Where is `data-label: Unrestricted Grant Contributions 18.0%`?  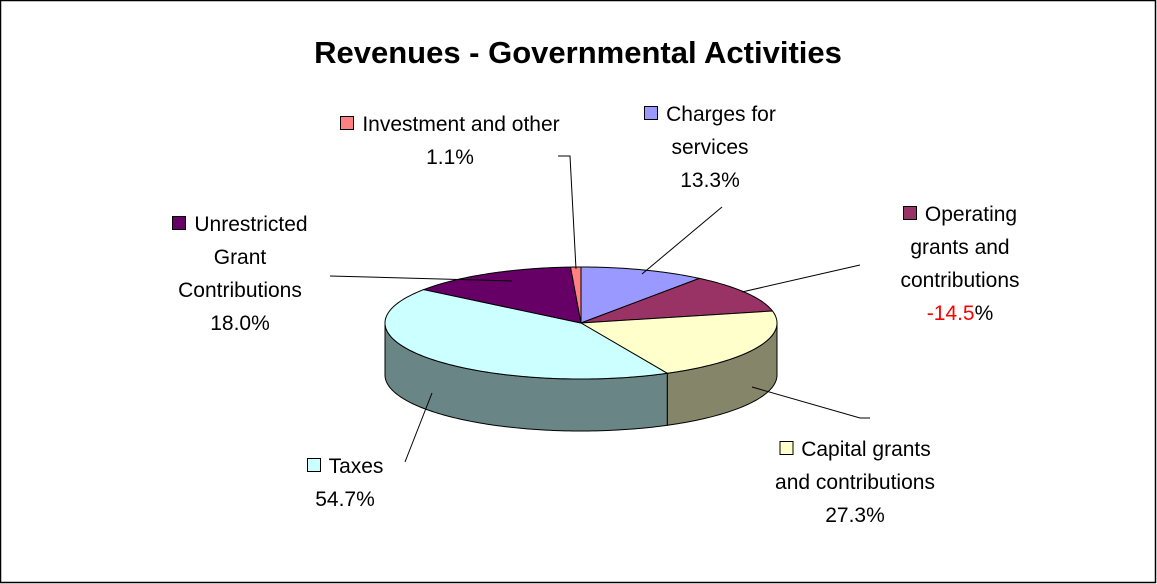 data-label: Unrestricted Grant Contributions 18.0% is located at coordinates (240, 274).